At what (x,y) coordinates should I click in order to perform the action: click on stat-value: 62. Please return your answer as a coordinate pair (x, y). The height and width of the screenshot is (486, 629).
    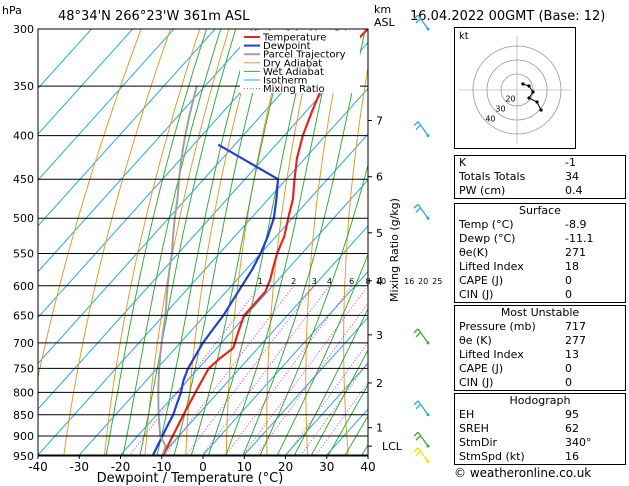
    Looking at the image, I should click on (572, 428).